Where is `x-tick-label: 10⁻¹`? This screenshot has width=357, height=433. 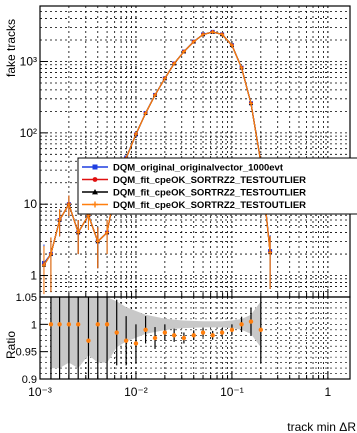 x-tick-label: 10⁻¹ is located at coordinates (232, 392).